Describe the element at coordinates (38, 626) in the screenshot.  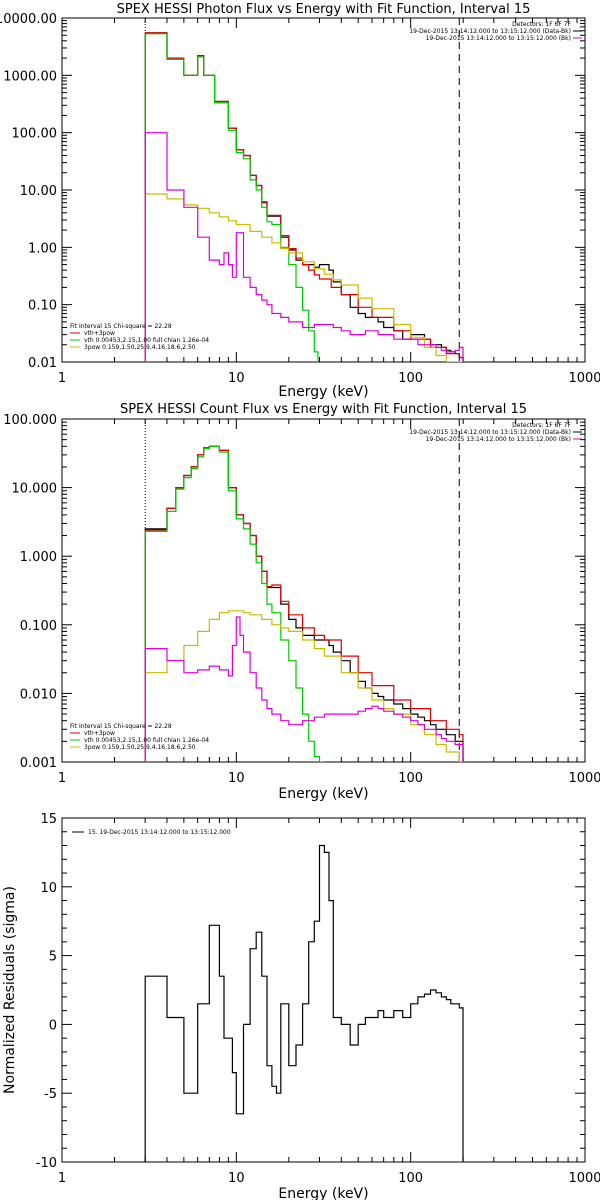
I see `y-tick-label: 0.100` at that location.